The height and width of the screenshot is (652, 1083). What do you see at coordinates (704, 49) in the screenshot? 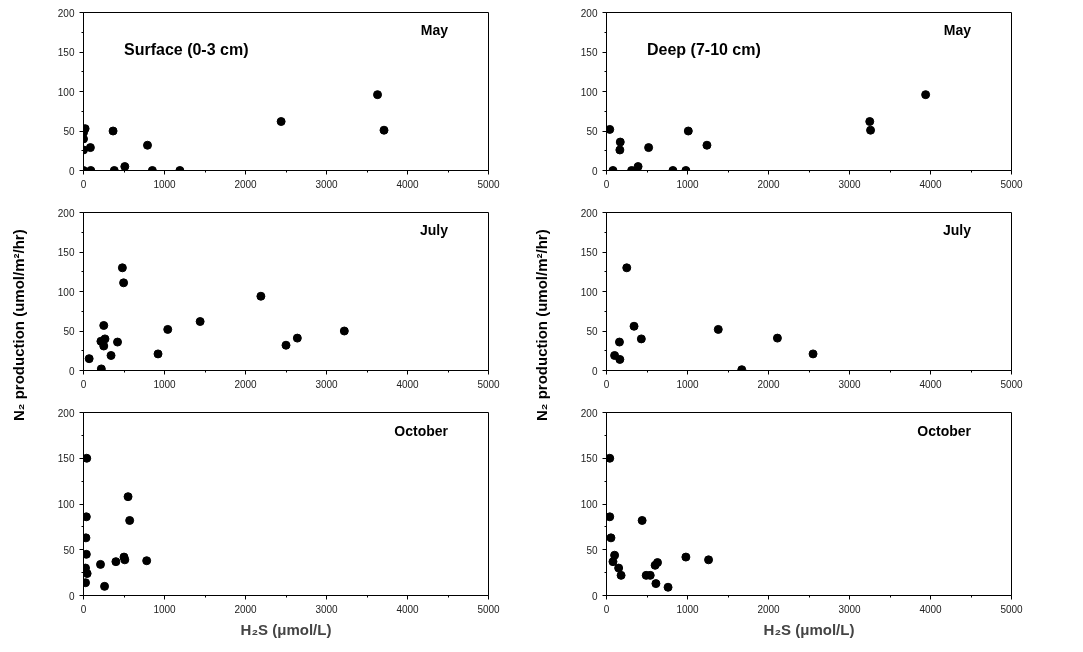
I see `annotation: Deep (7-10 cm)` at bounding box center [704, 49].